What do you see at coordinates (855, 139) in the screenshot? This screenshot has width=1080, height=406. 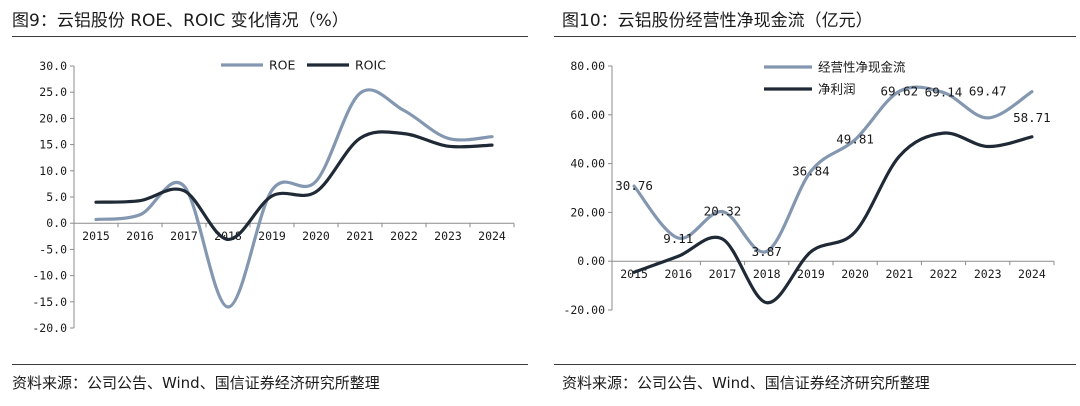 I see `data-label: 49.81` at bounding box center [855, 139].